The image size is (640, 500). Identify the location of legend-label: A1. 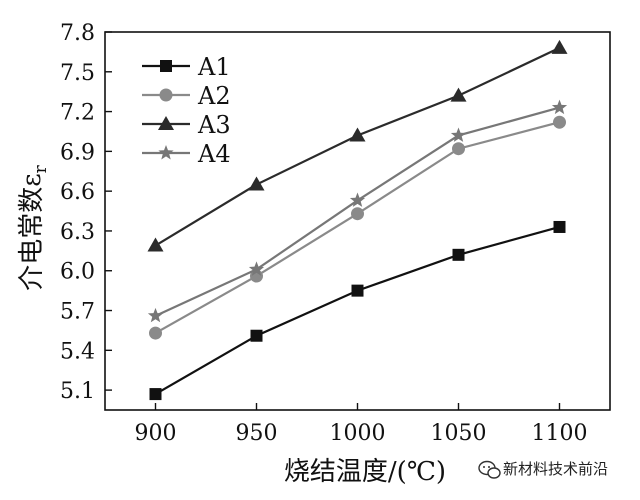
(214, 67).